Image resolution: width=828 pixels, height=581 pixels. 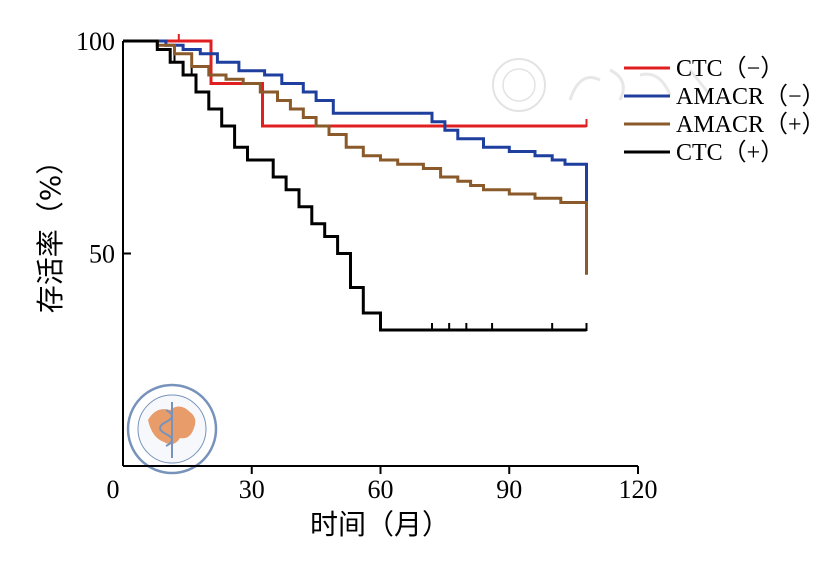 I want to click on legend: CTC（−）AMACR（−）AMACR（+）CTC（+）, so click(x=725, y=111).